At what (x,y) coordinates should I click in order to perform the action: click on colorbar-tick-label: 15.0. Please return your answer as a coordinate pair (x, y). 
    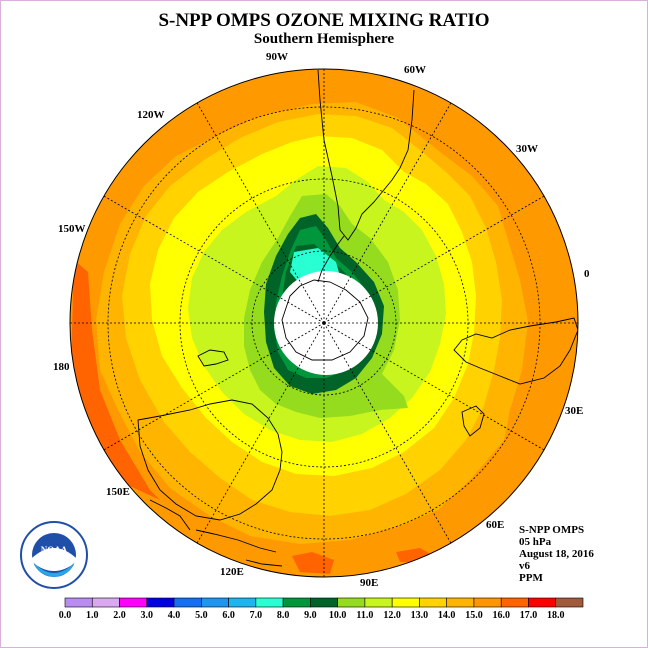
    Looking at the image, I should click on (474, 615).